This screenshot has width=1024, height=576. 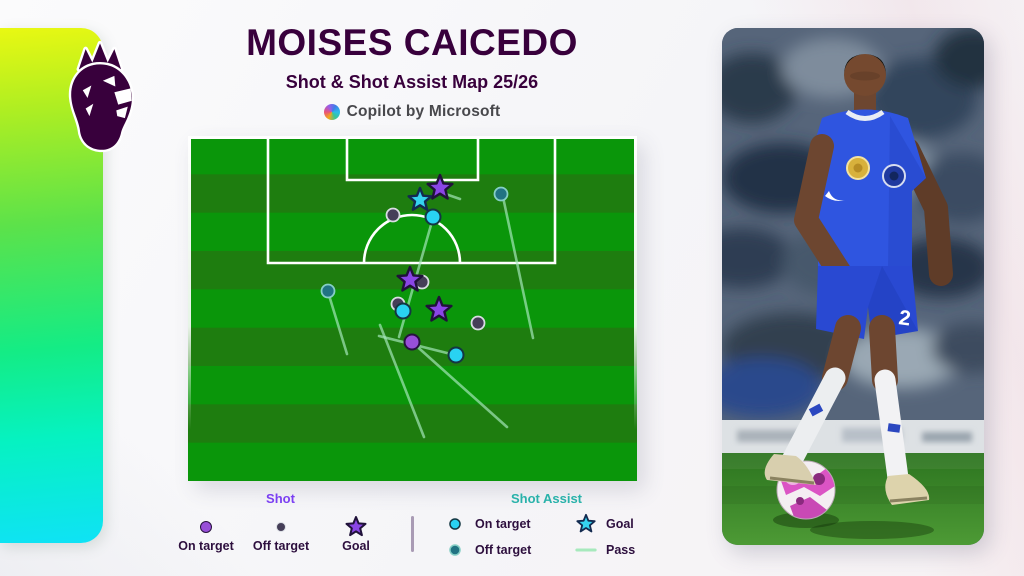 What do you see at coordinates (412, 42) in the screenshot?
I see `page-title: MOISES CAICEDO` at bounding box center [412, 42].